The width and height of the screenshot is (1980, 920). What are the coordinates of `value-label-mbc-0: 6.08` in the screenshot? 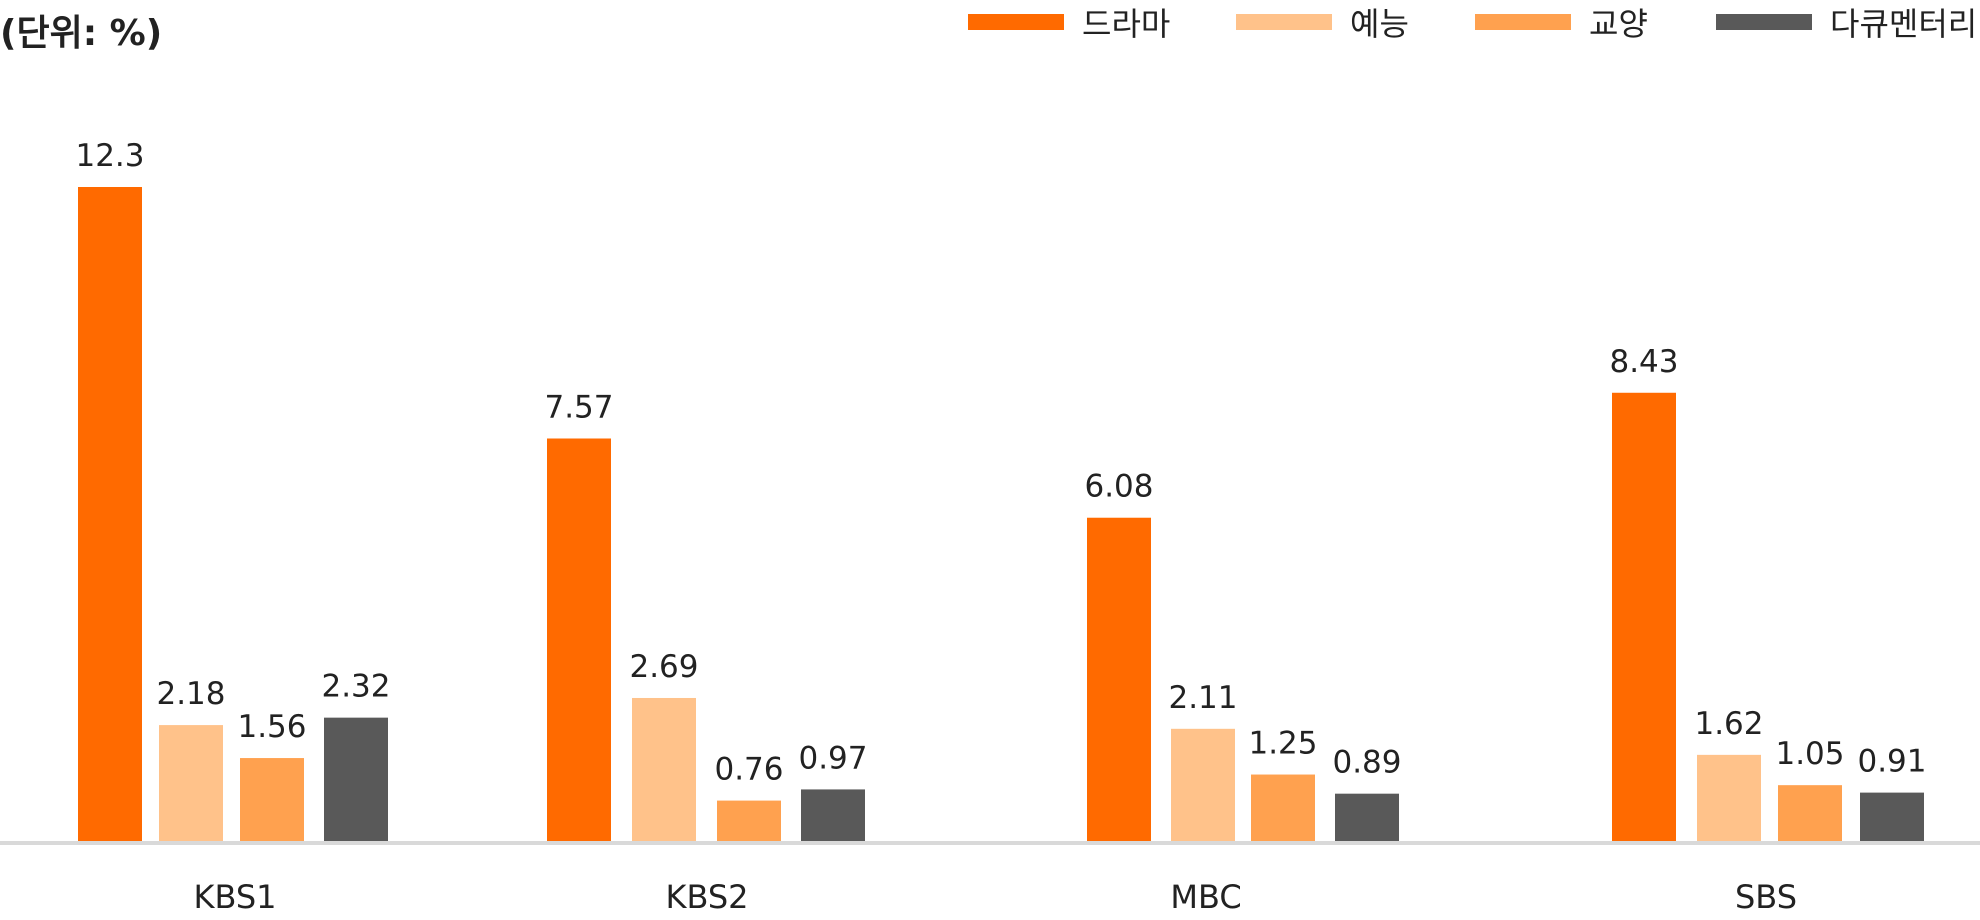 It's located at (1118, 487).